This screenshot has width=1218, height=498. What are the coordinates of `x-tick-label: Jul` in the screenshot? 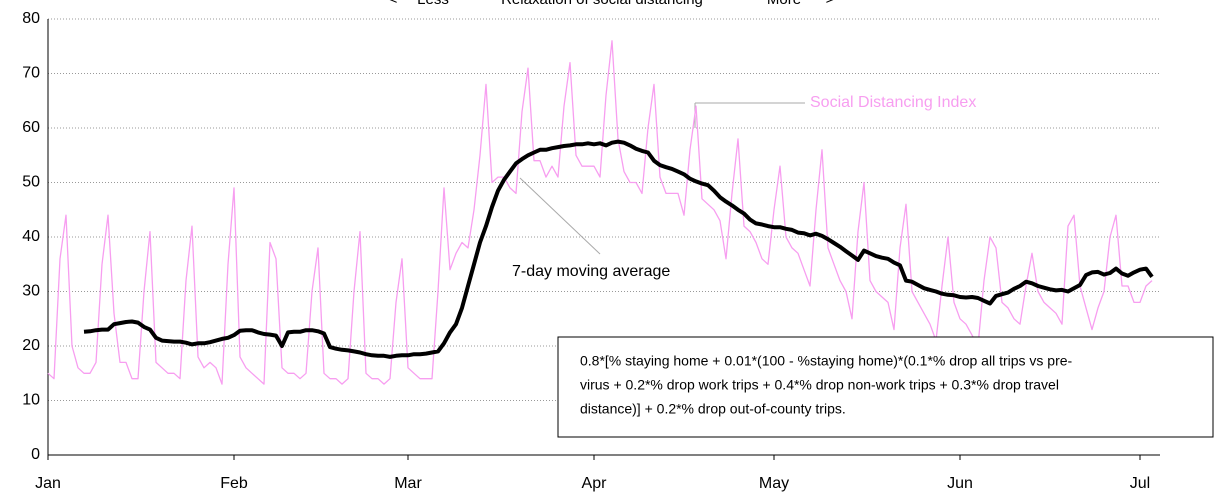 It's located at (1140, 483).